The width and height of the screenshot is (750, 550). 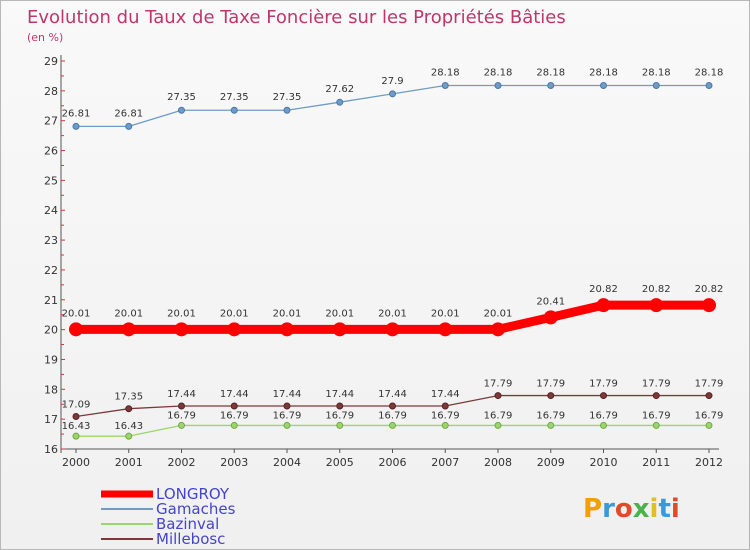 What do you see at coordinates (656, 462) in the screenshot?
I see `x-tick-label: 2011` at bounding box center [656, 462].